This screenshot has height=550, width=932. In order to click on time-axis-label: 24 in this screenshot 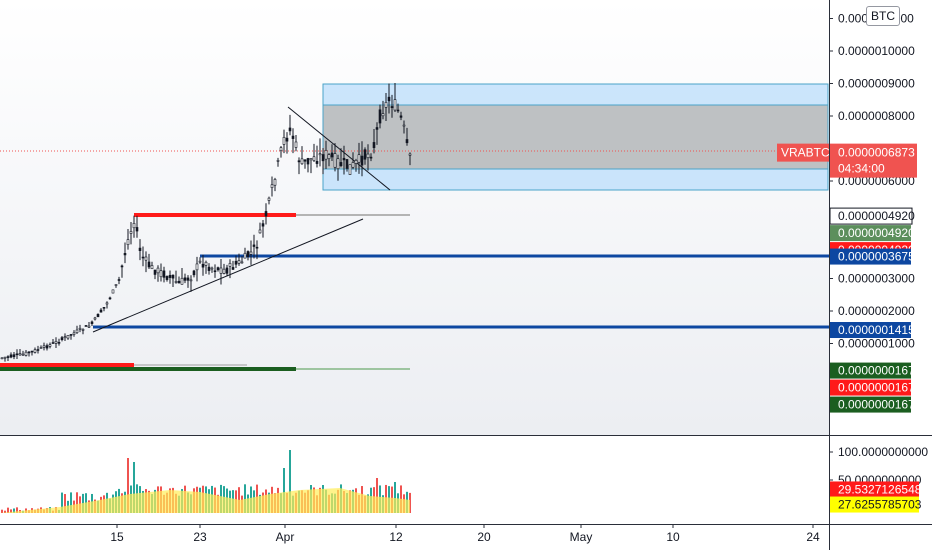, I will do `click(813, 537)`.